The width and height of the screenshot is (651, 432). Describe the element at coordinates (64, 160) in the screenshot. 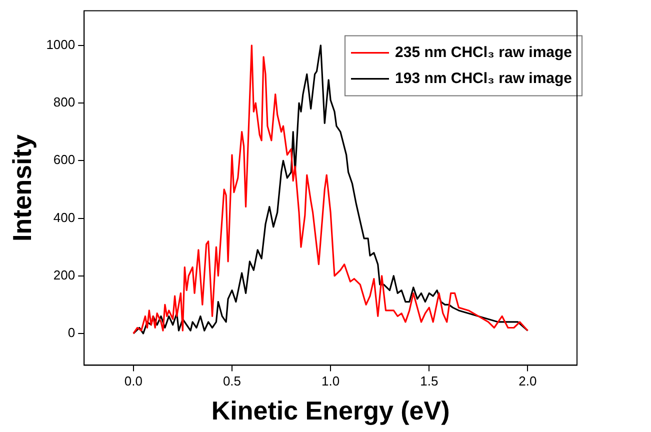

I see `y-tick-label: 600` at that location.